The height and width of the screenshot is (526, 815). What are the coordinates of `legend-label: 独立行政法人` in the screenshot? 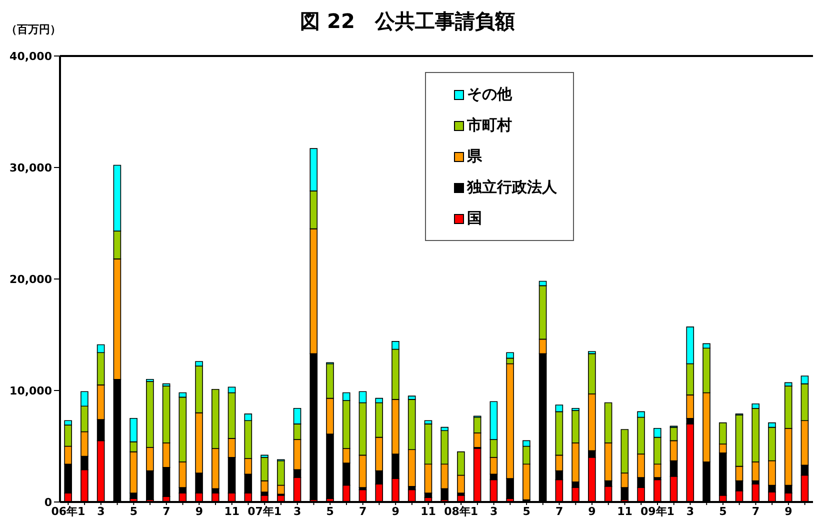 It's located at (512, 187).